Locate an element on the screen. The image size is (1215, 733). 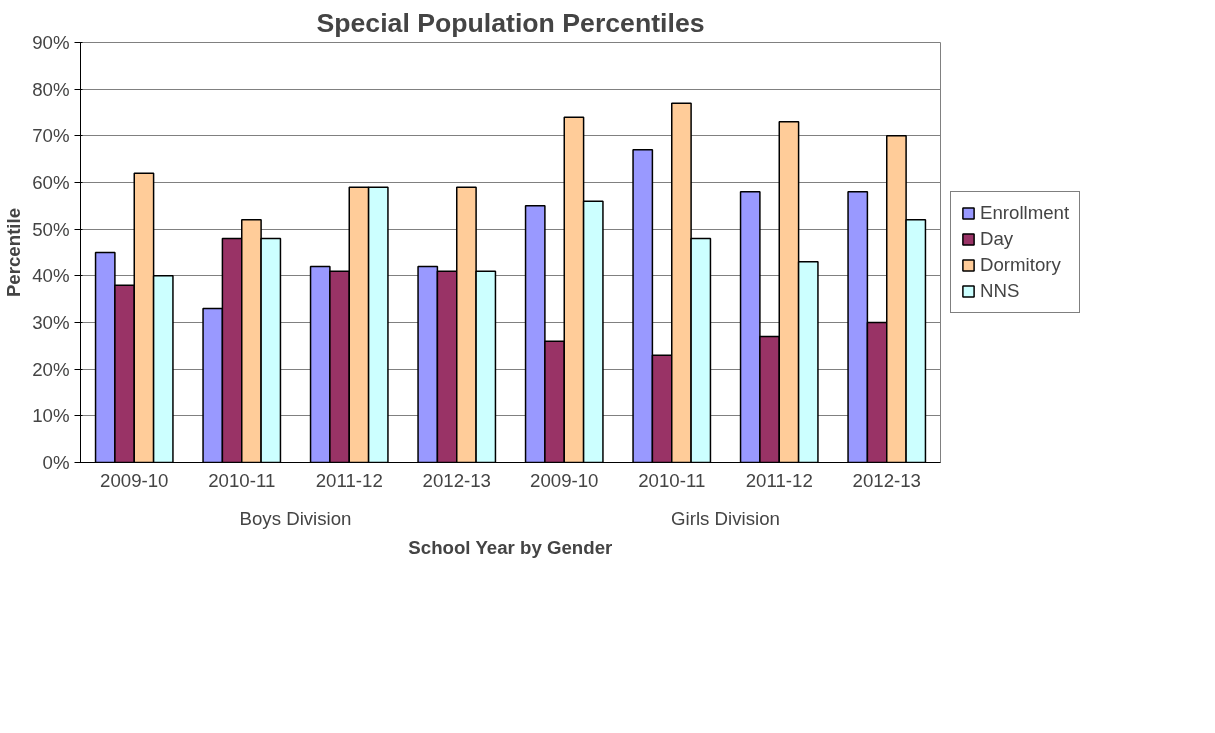
chart-title: Special Population Percentiles is located at coordinates (510, 22).